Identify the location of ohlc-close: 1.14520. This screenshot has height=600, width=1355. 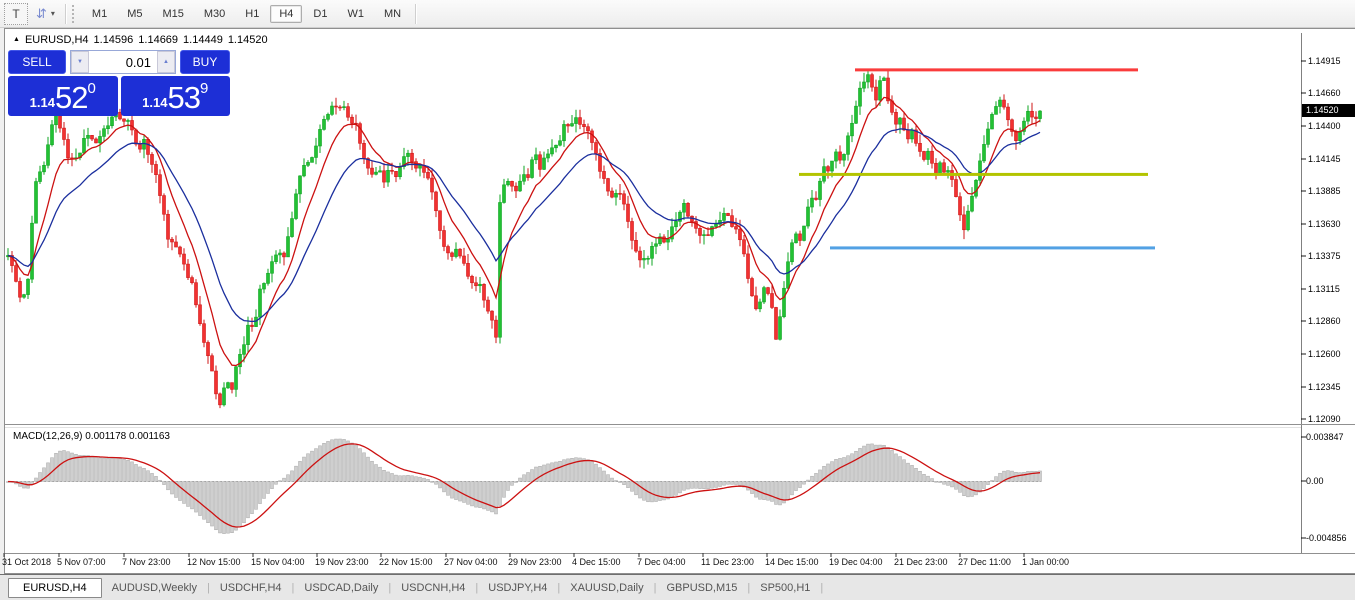
(247, 40).